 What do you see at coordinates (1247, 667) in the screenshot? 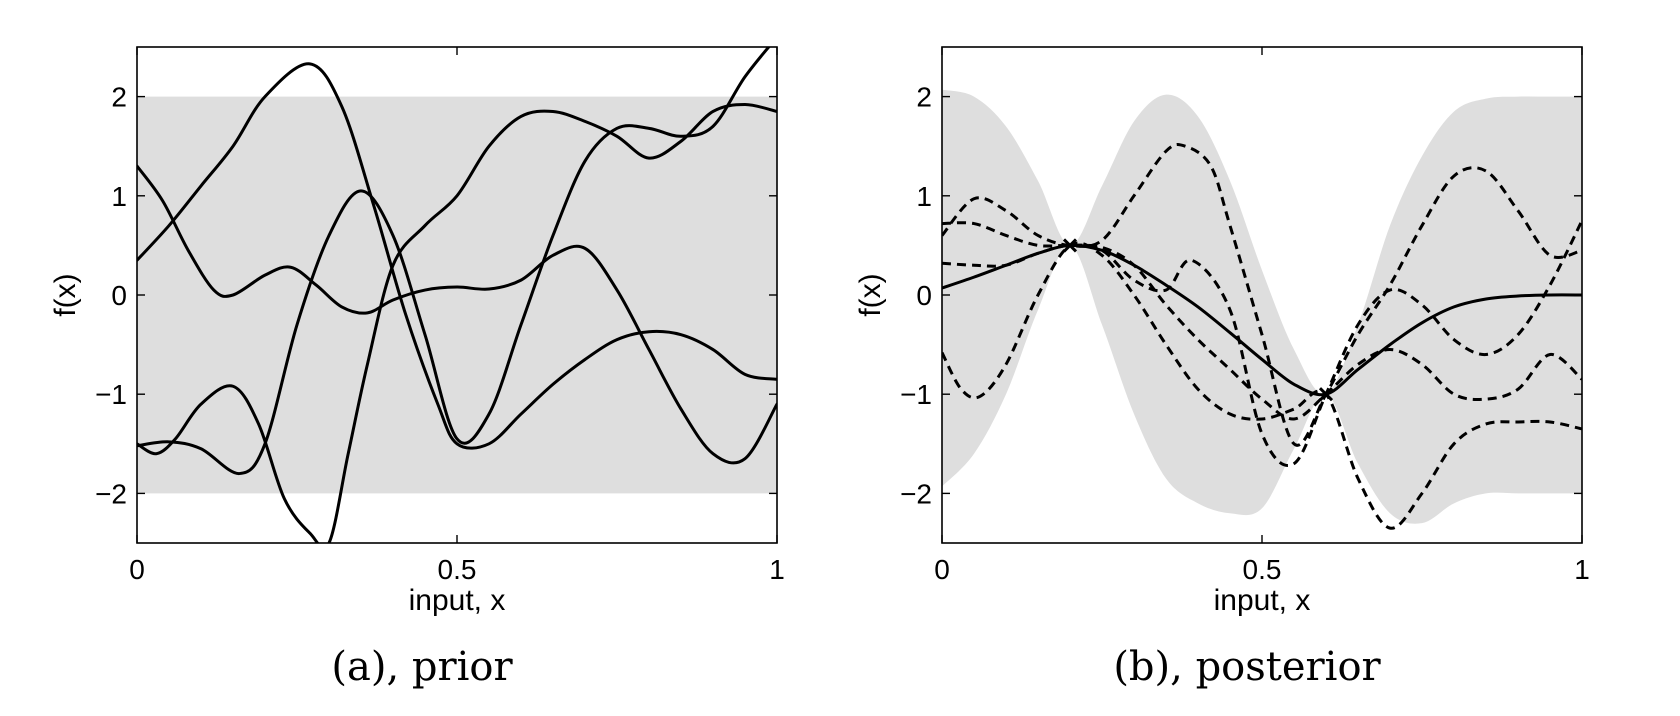
I see `panel-caption: (b), posterior` at bounding box center [1247, 667].